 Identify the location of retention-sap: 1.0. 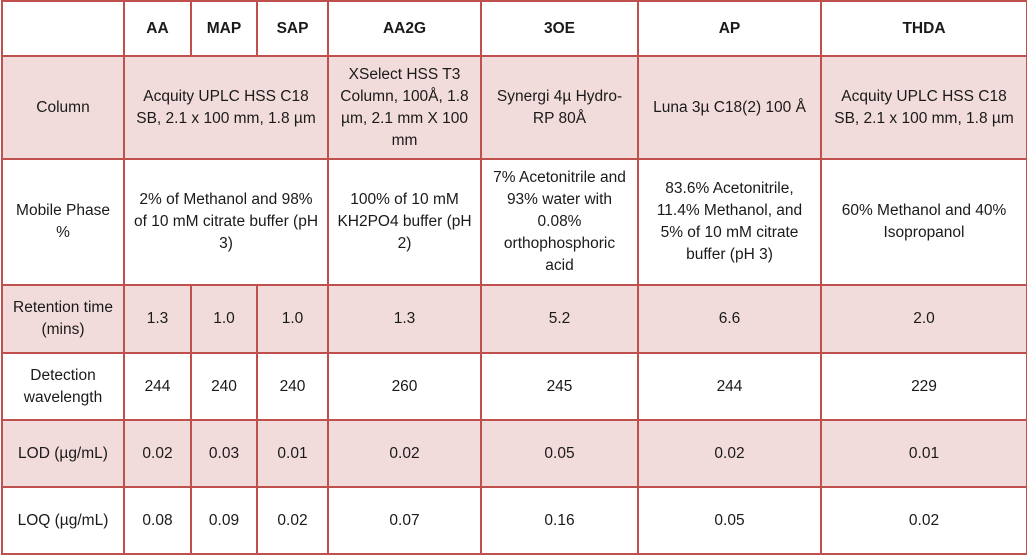
(292, 319).